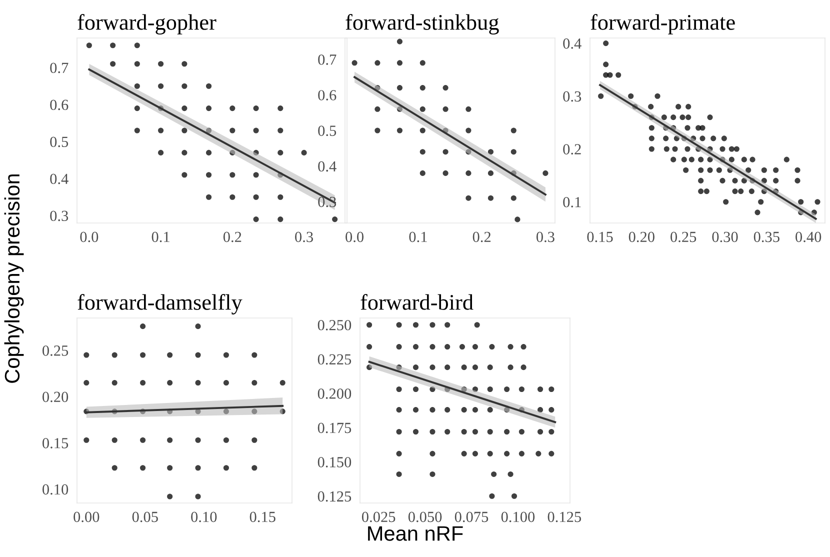  I want to click on y-tick-label: 0.175, so click(335, 428).